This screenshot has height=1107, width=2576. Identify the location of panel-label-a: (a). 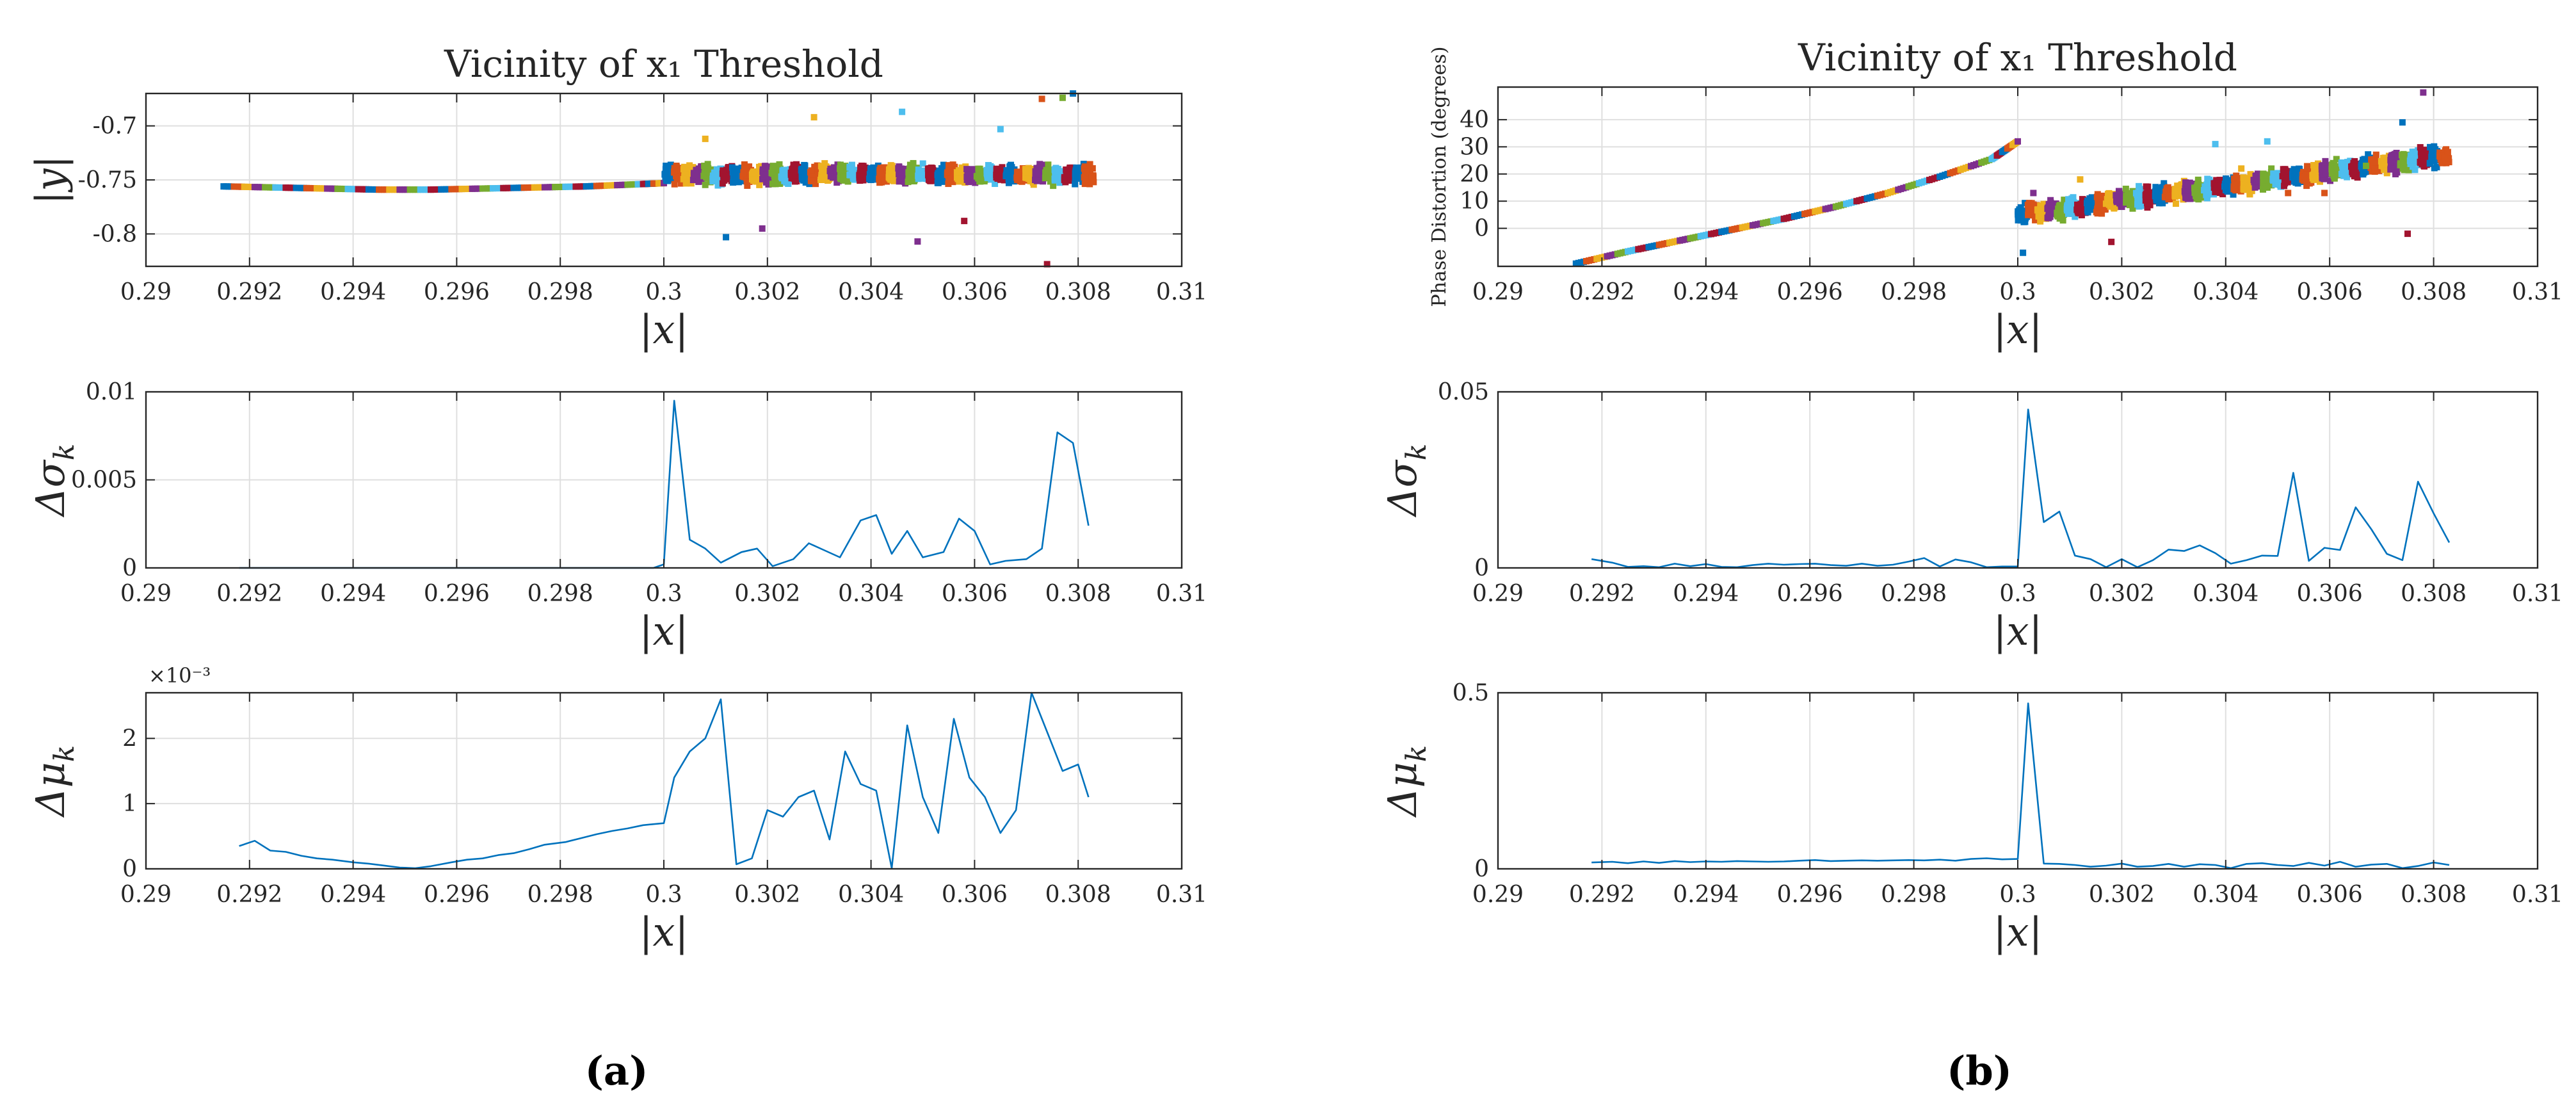
(616, 1070).